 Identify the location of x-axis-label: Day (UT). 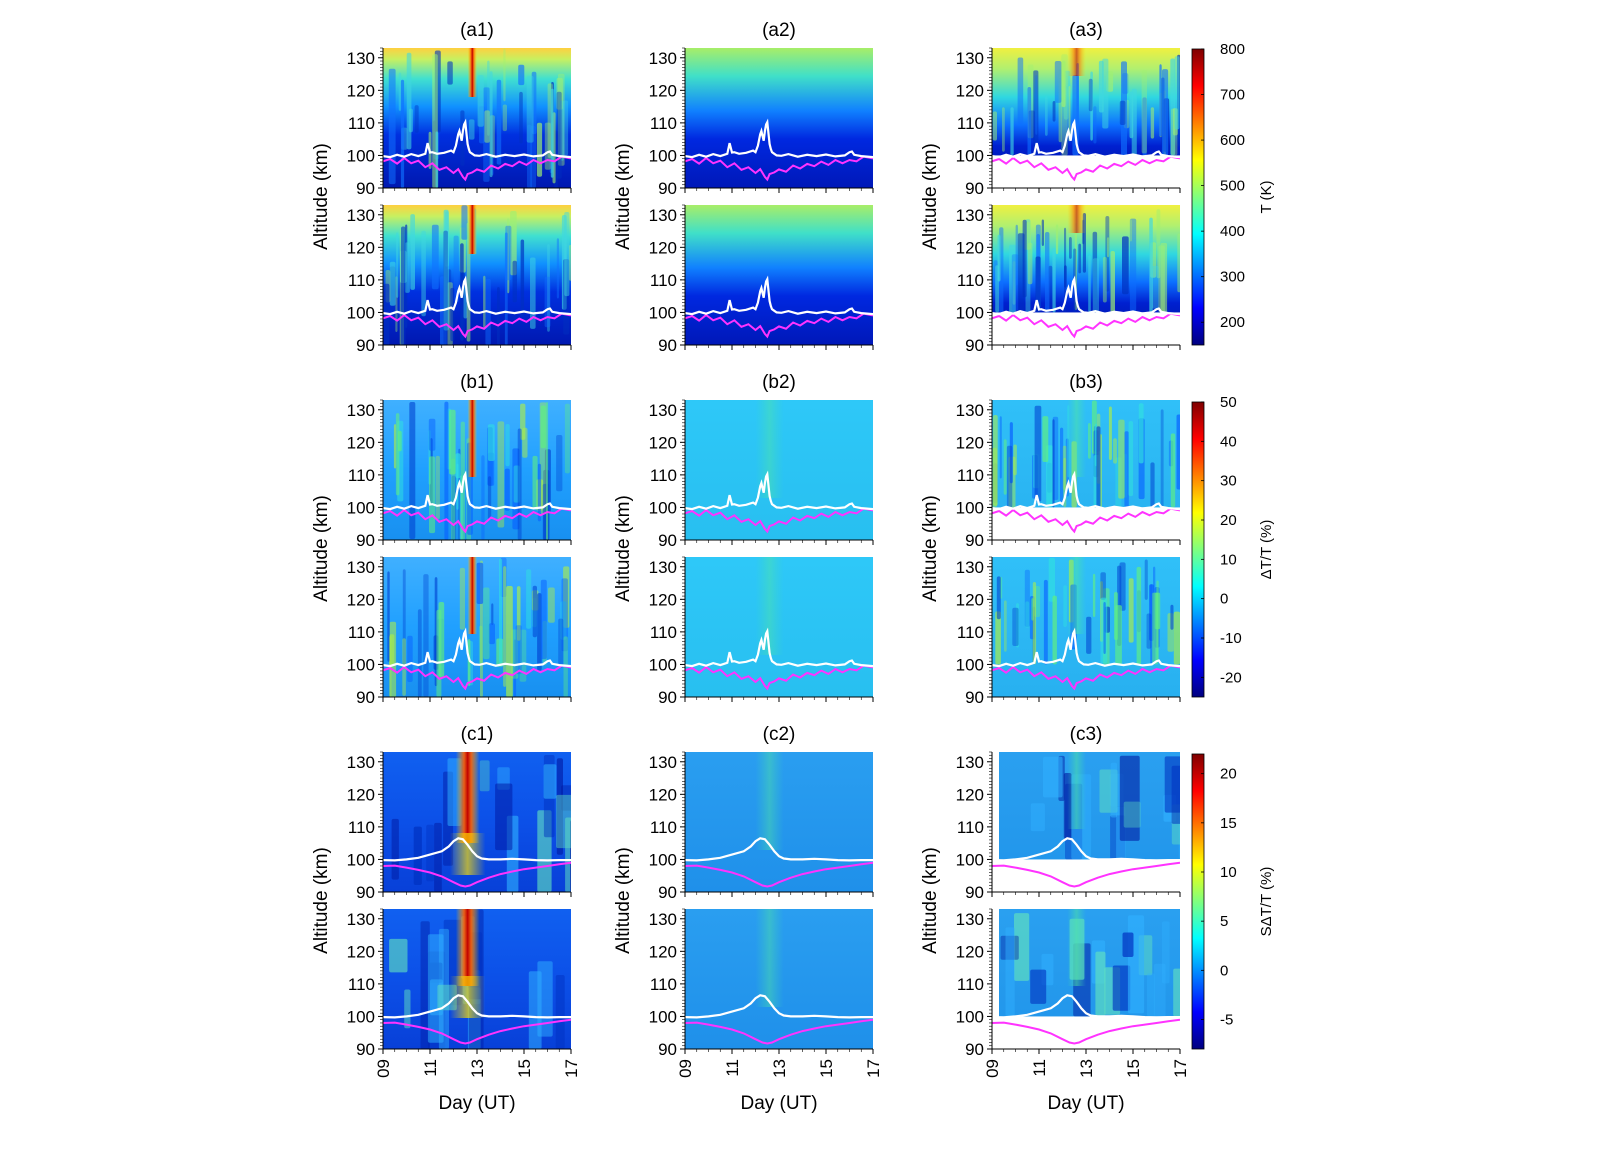
(778, 1103).